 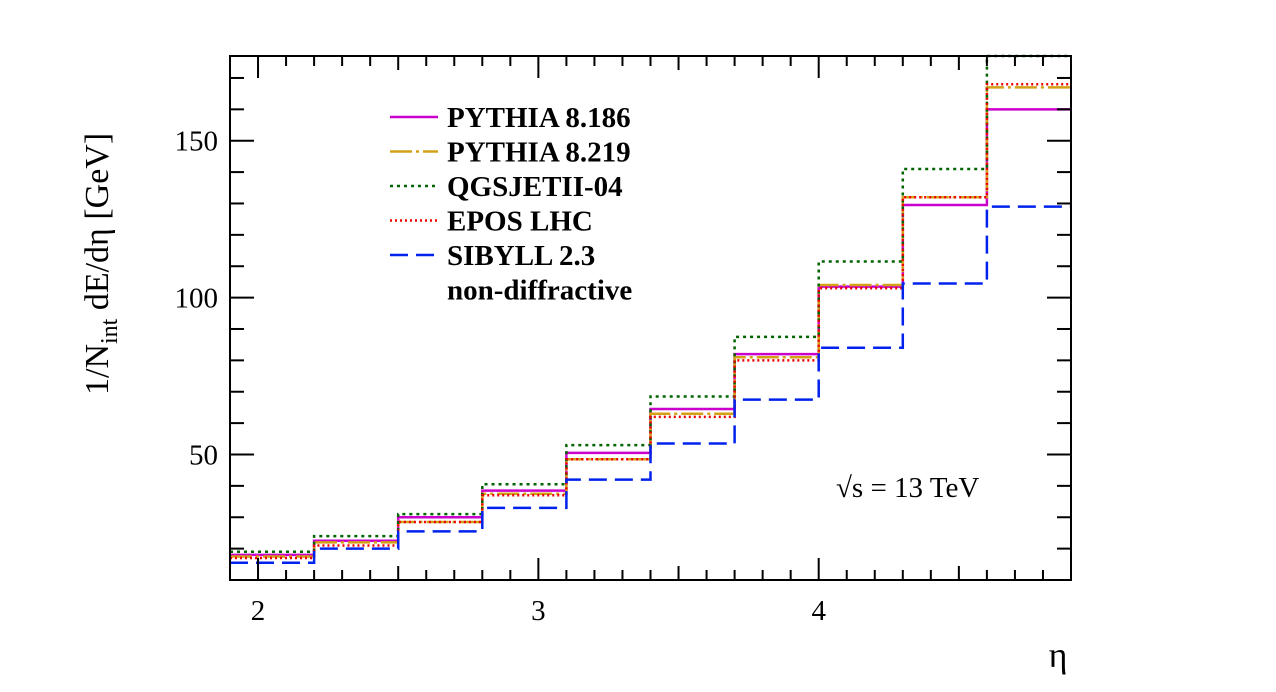 What do you see at coordinates (521, 256) in the screenshot?
I see `legend-label: SIBYLL 2.3` at bounding box center [521, 256].